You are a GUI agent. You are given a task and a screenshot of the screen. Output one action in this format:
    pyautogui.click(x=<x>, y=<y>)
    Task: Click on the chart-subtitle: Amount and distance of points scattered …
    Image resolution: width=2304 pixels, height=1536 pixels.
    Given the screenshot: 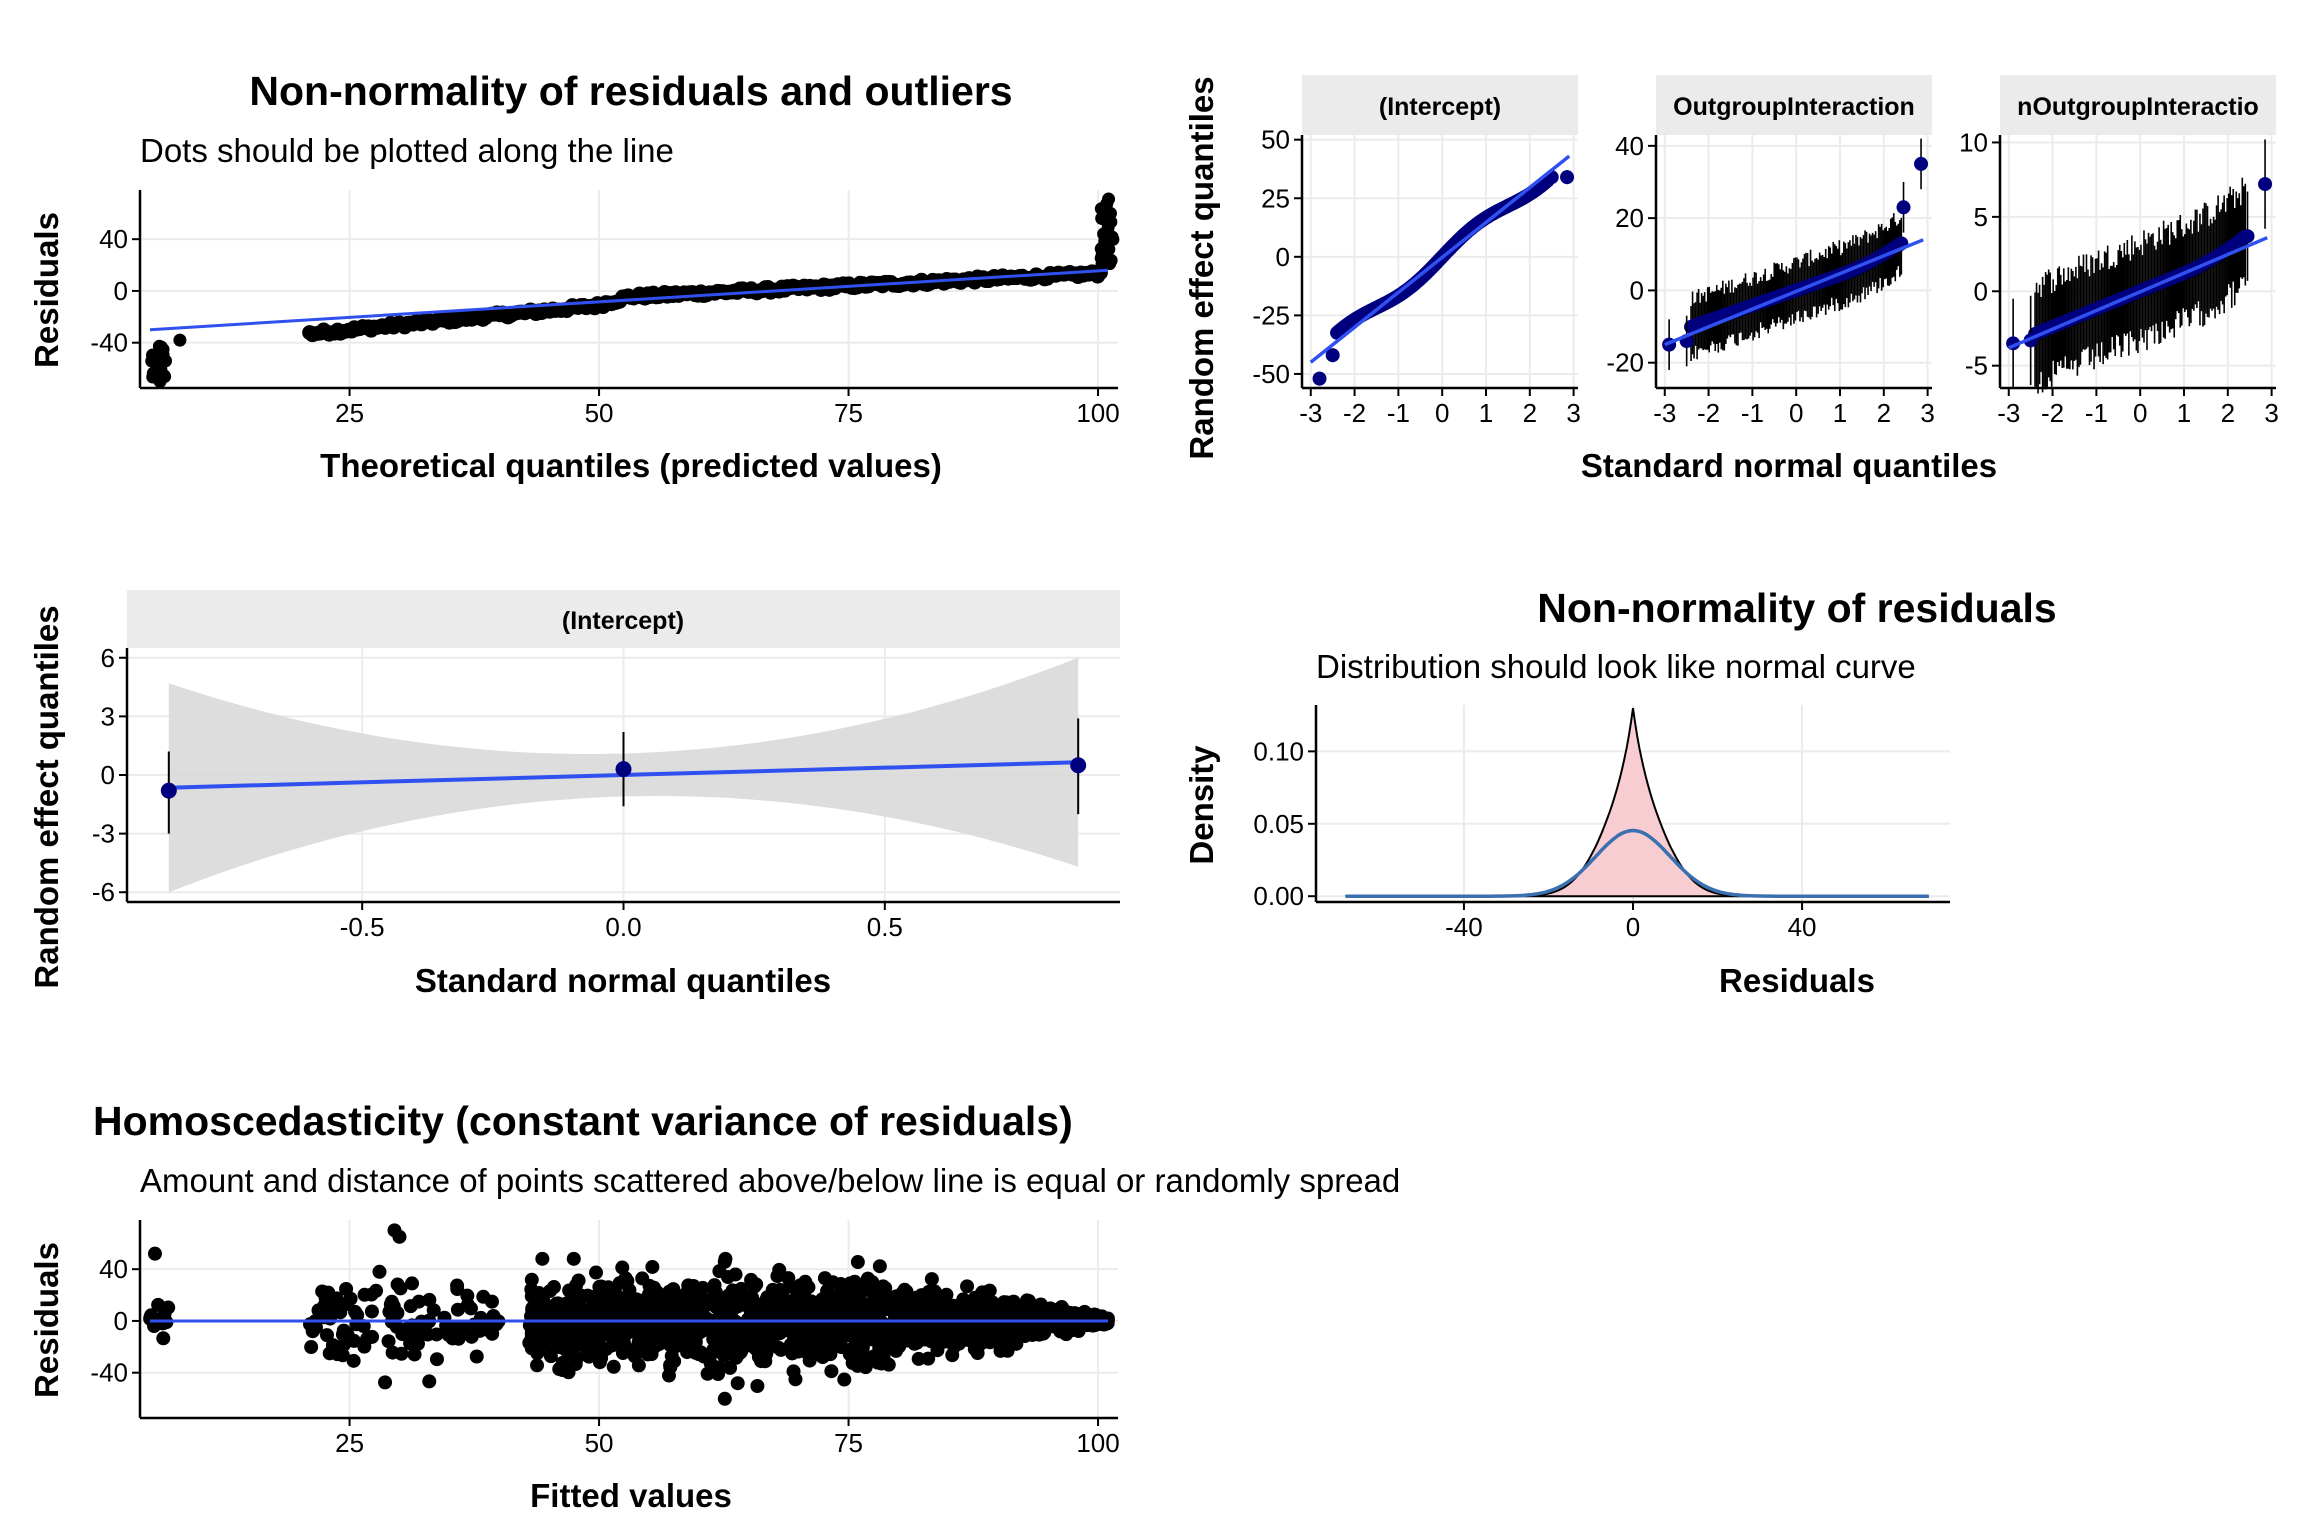 What is the action you would take?
    pyautogui.click(x=770, y=1180)
    